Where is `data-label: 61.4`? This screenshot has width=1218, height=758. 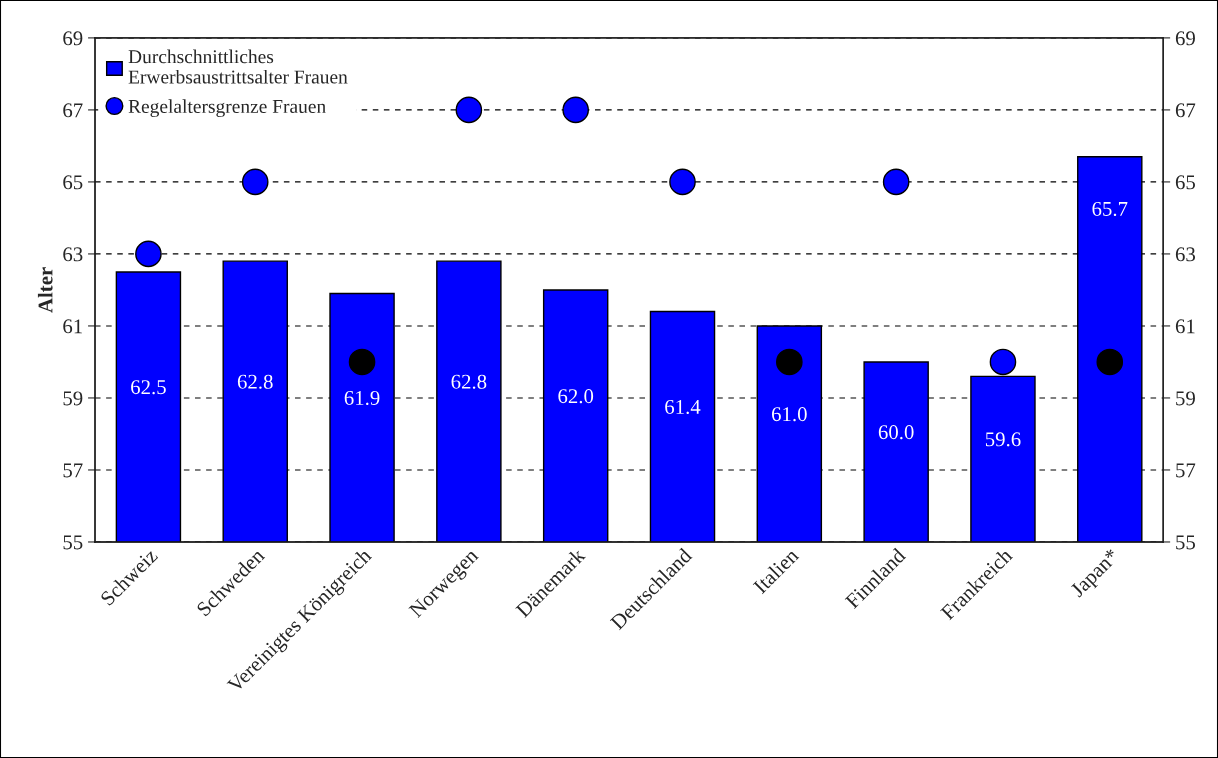 data-label: 61.4 is located at coordinates (683, 407).